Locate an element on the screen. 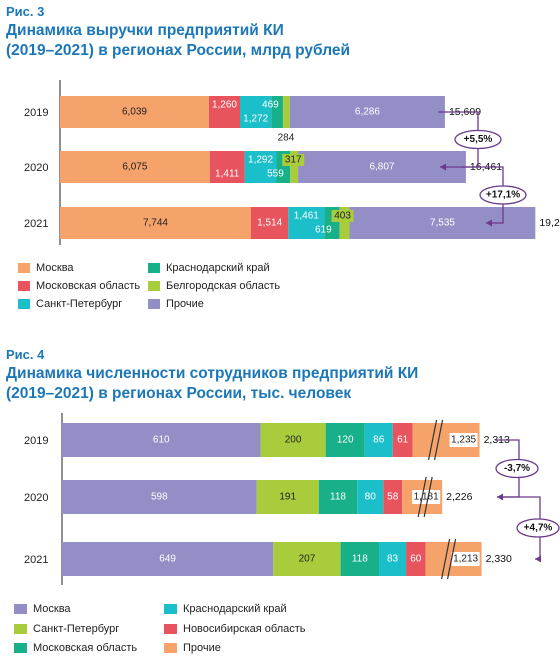  fig3-label: Рис. 3 is located at coordinates (25, 11).